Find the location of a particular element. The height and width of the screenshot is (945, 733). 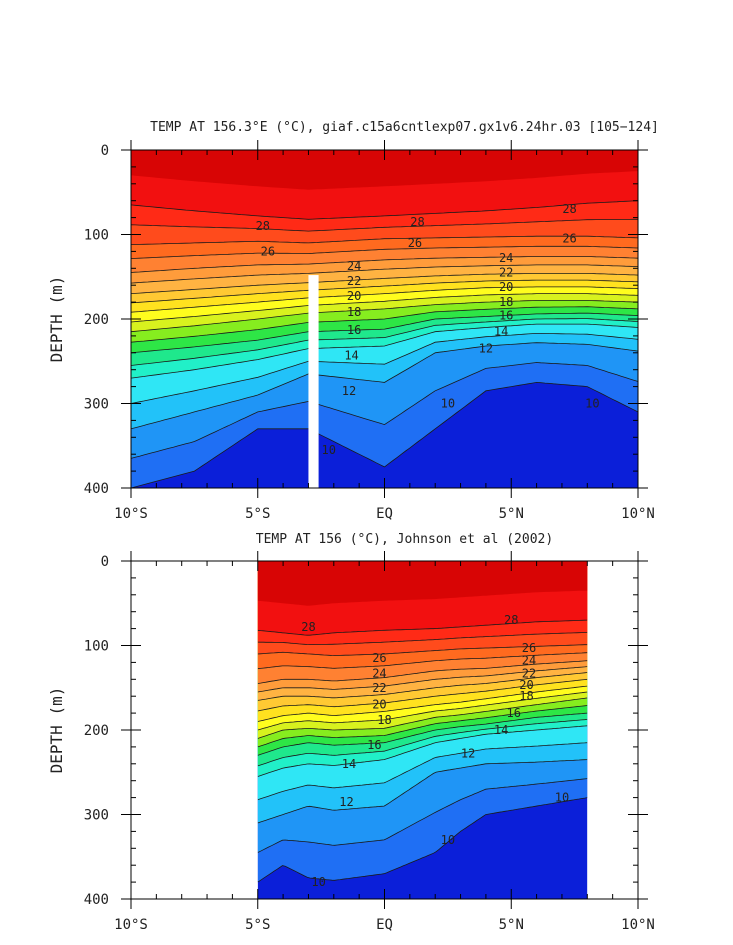

y-tick-label: 400 is located at coordinates (96, 900).